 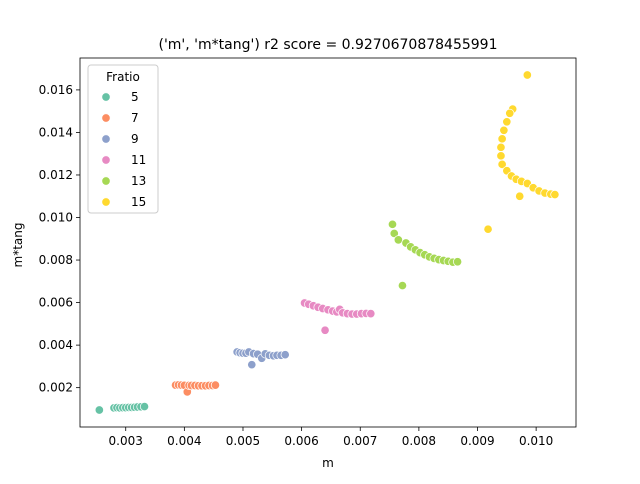 I want to click on x-tick-label: 0.010, so click(x=536, y=441).